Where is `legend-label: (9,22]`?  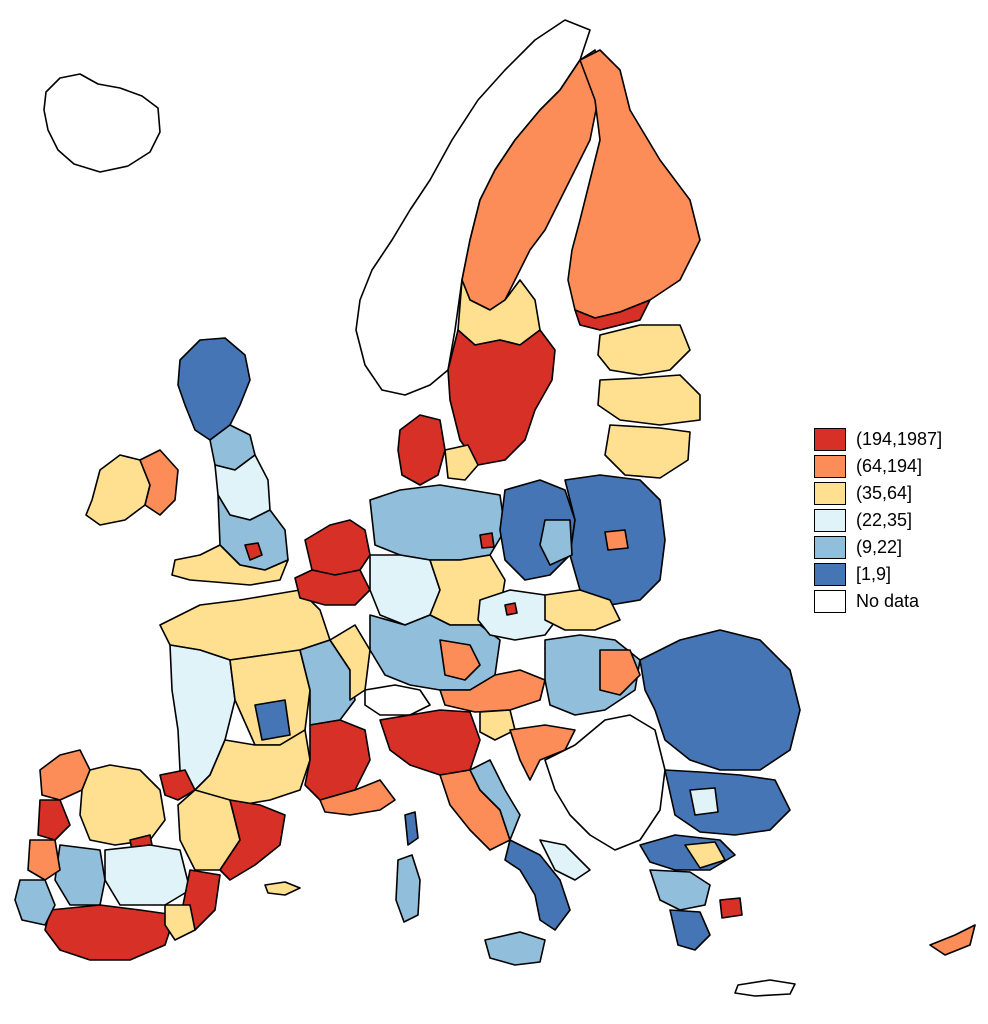 legend-label: (9,22] is located at coordinates (879, 547).